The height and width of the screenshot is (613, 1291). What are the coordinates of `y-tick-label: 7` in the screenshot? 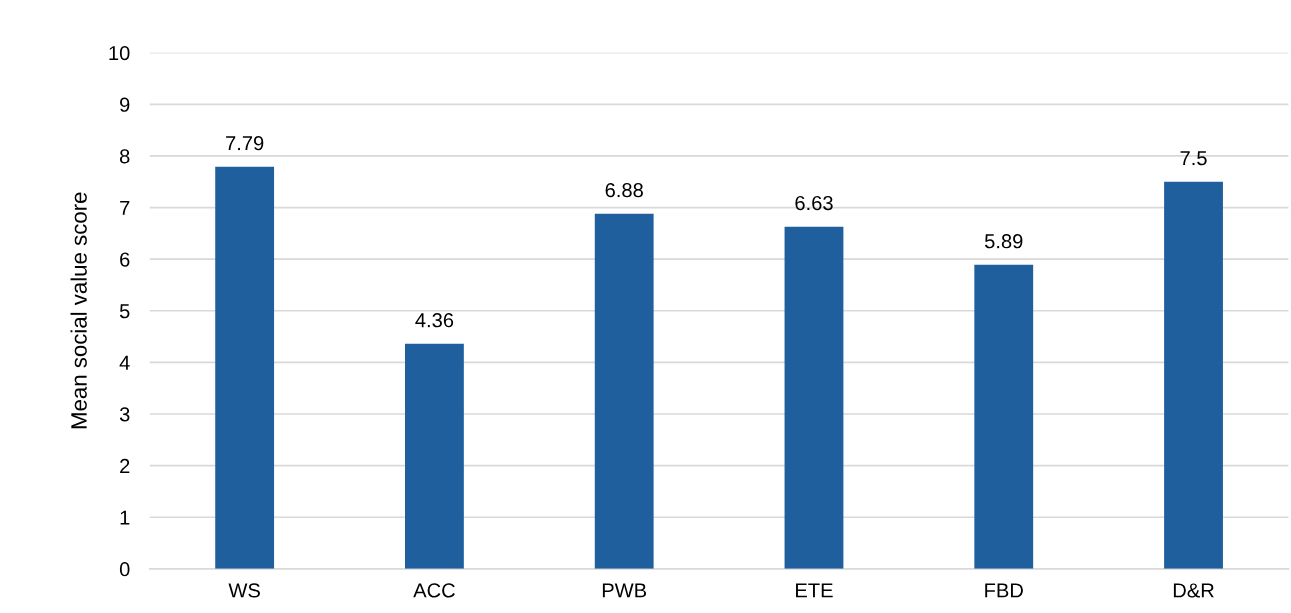 It's located at (125, 208).